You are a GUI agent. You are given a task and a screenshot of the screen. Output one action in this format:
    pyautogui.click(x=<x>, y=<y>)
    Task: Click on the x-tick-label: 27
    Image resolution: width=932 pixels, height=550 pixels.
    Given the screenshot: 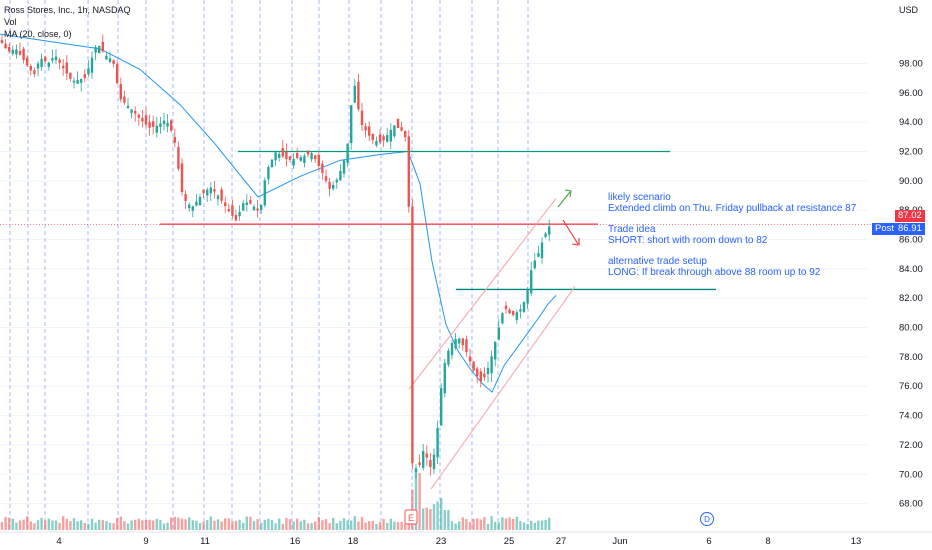 What is the action you would take?
    pyautogui.click(x=561, y=541)
    